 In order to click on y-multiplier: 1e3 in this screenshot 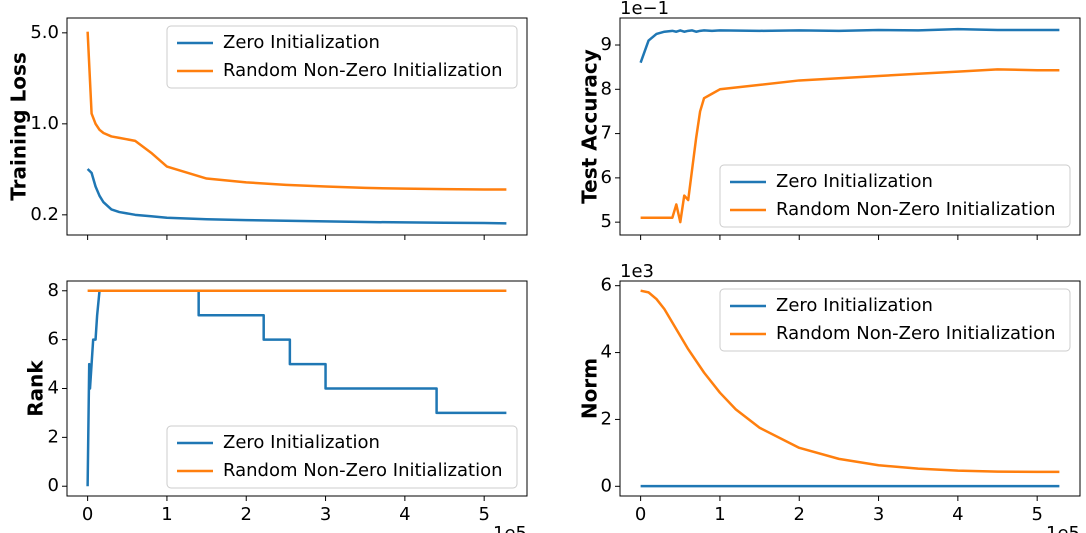, I will do `click(637, 271)`.